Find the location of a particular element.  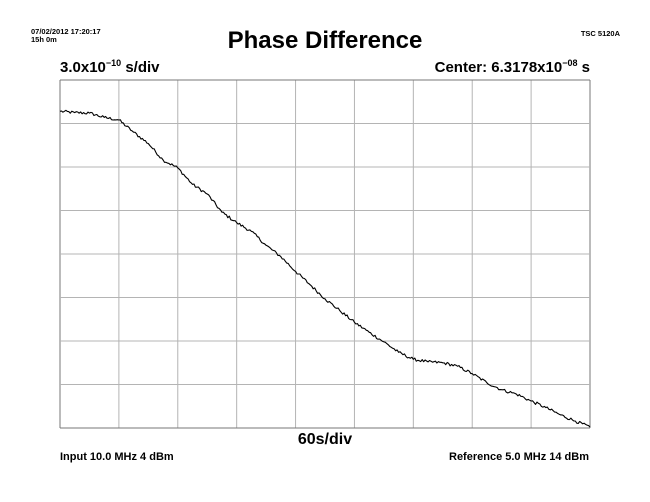

y-scale-mantissa: 3.0x10 is located at coordinates (83, 67).